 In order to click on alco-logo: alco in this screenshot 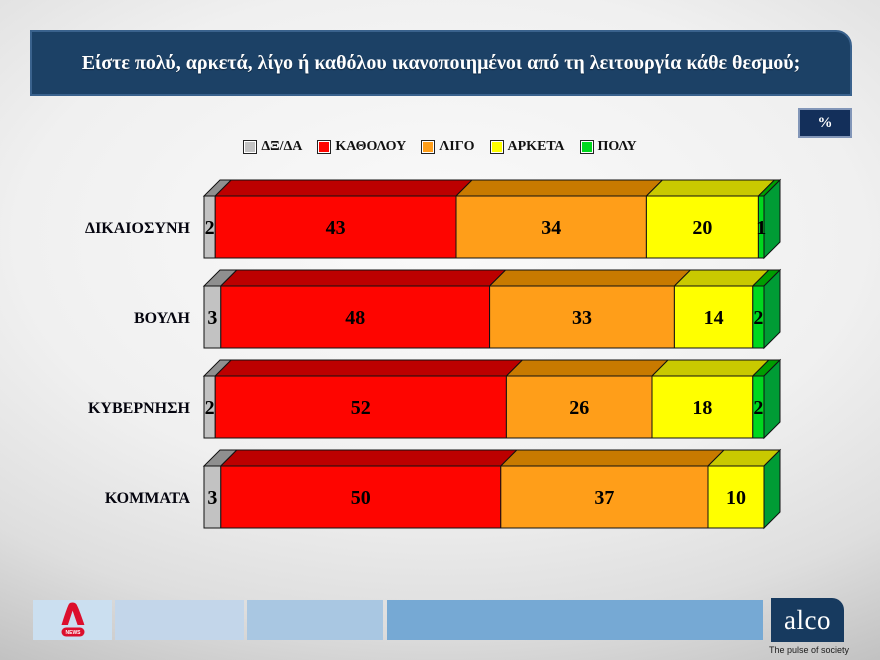, I will do `click(807, 620)`.